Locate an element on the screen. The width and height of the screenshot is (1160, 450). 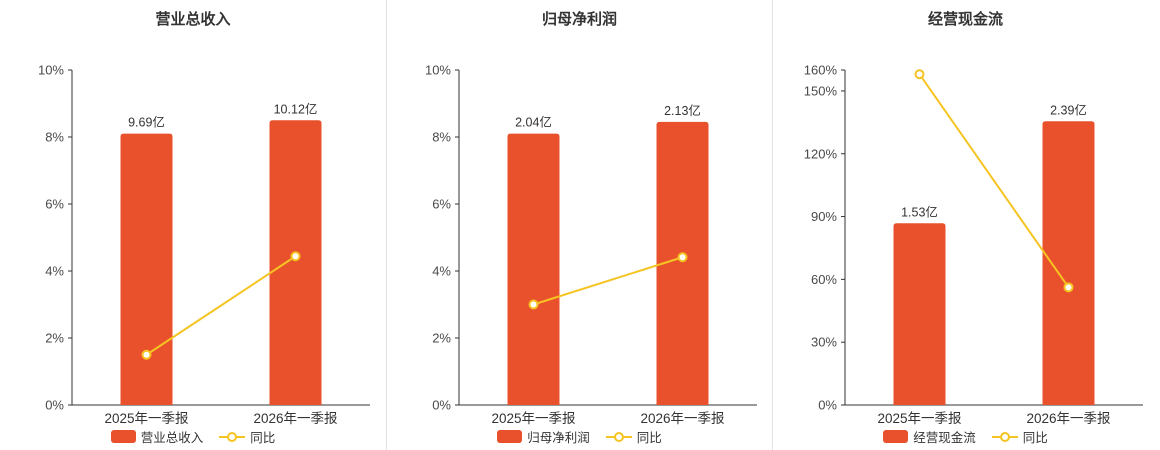
legend-label-bar-series: 经营现金流 is located at coordinates (944, 438).